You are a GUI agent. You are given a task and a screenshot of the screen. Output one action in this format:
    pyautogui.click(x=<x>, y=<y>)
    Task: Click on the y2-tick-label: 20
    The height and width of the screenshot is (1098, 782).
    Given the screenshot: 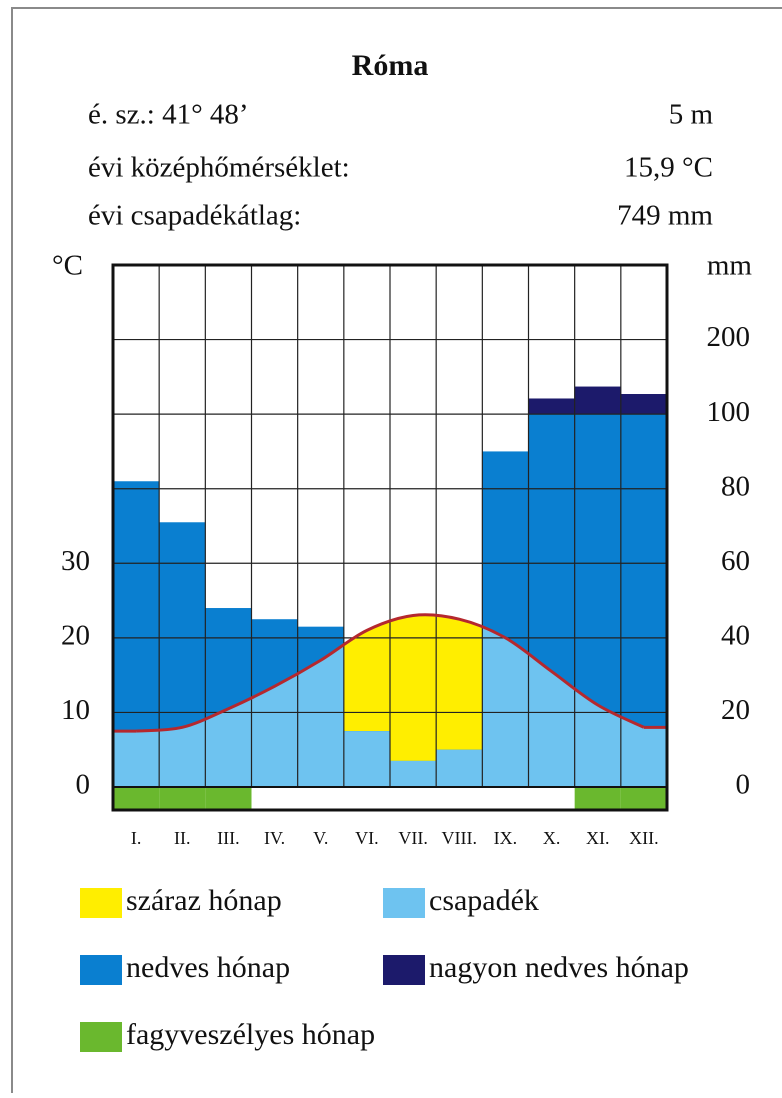 What is the action you would take?
    pyautogui.click(x=735, y=710)
    